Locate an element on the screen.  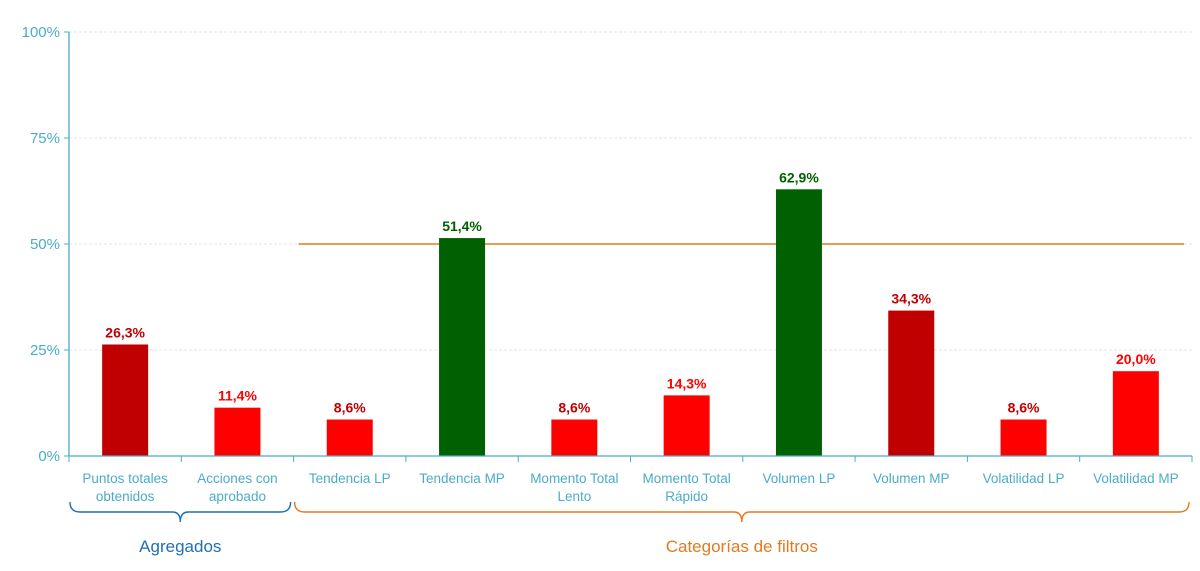
category-label-line: obtenidos is located at coordinates (125, 496).